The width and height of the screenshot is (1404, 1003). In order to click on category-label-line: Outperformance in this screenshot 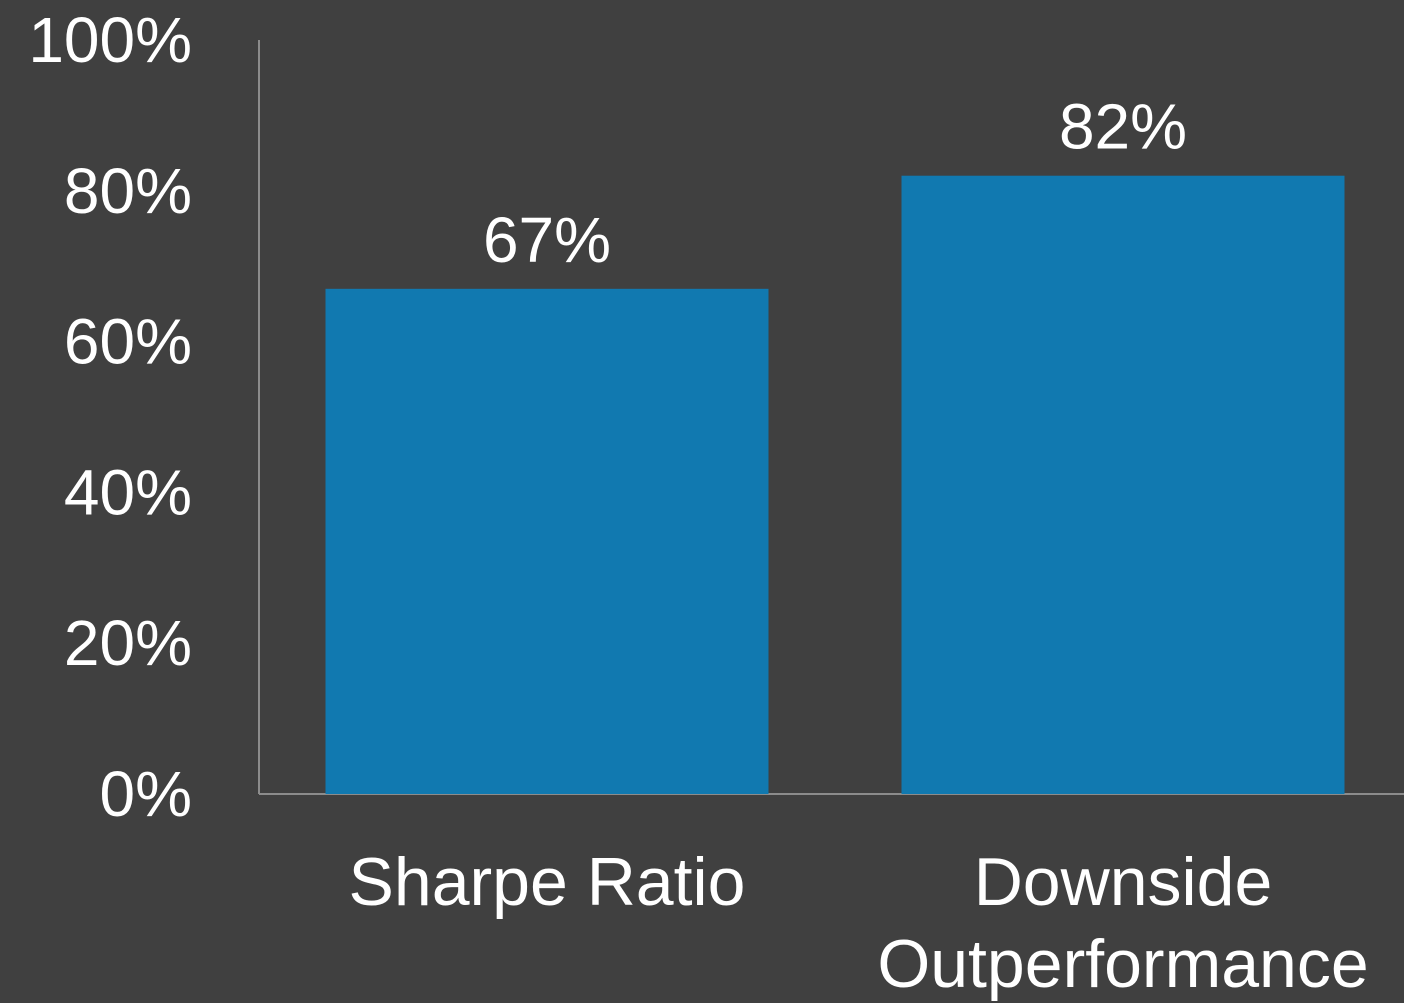, I will do `click(1122, 964)`.